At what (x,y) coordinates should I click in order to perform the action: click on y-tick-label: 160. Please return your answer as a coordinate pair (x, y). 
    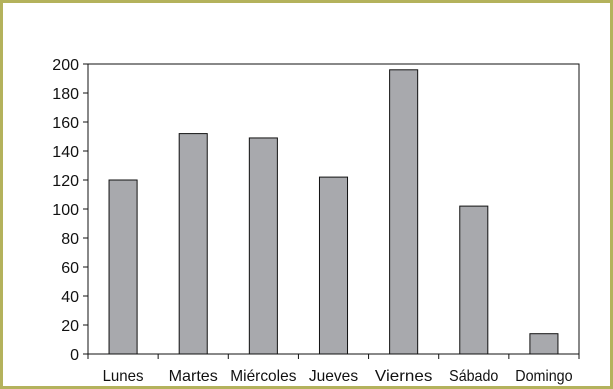
    Looking at the image, I should click on (65, 123).